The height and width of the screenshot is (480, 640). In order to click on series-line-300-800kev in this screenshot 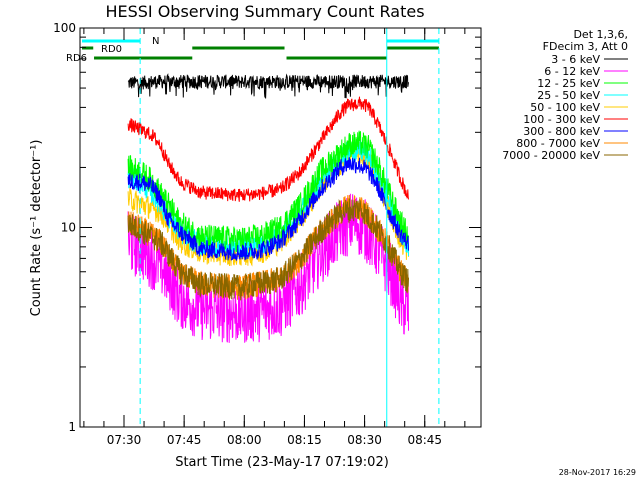, I will do `click(268, 209)`.